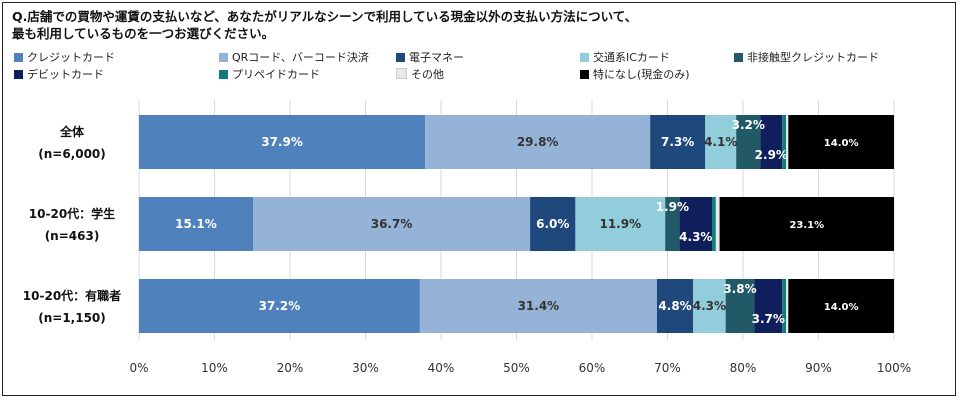 The width and height of the screenshot is (960, 400). Describe the element at coordinates (72, 236) in the screenshot. I see `category-sublabel: (n=463)` at that location.